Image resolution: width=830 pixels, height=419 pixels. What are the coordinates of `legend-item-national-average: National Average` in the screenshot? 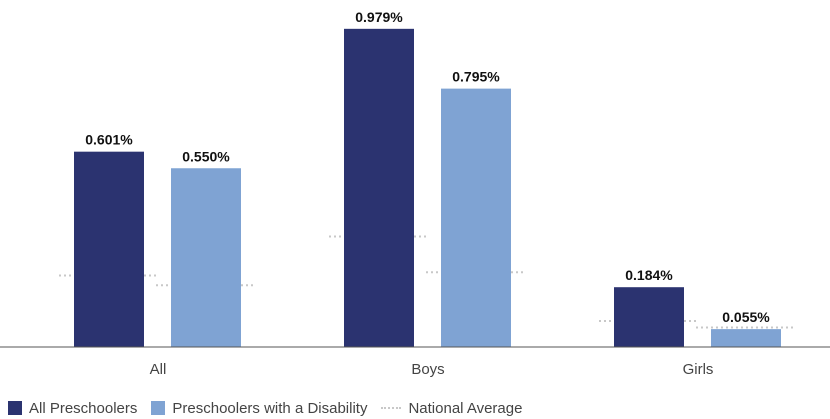 It's located at (451, 408).